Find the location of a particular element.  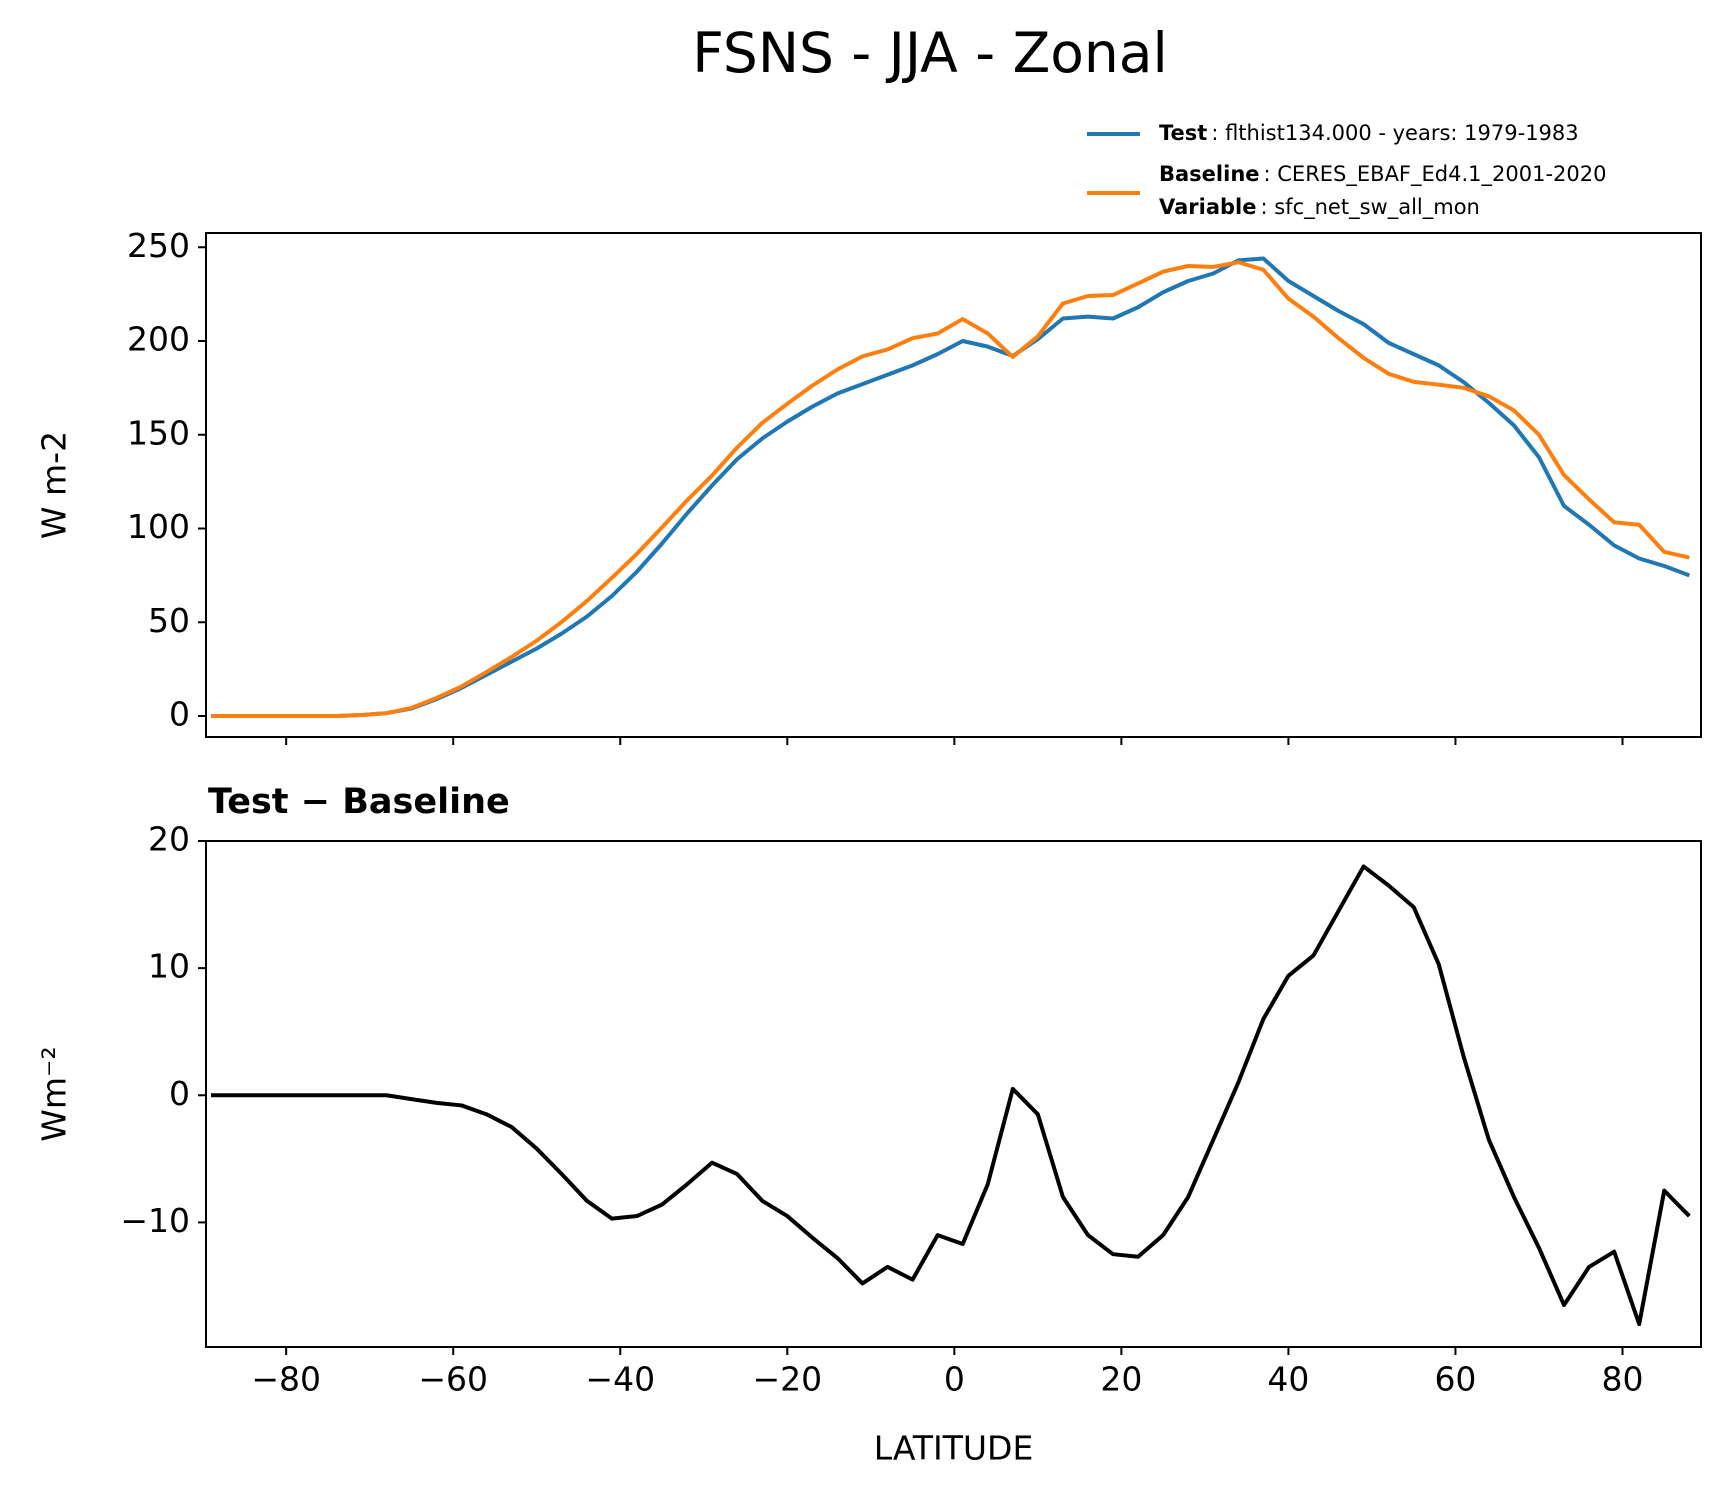

legend-entry: Test: flthist134.000 - years: 1979-1983 is located at coordinates (1369, 133).